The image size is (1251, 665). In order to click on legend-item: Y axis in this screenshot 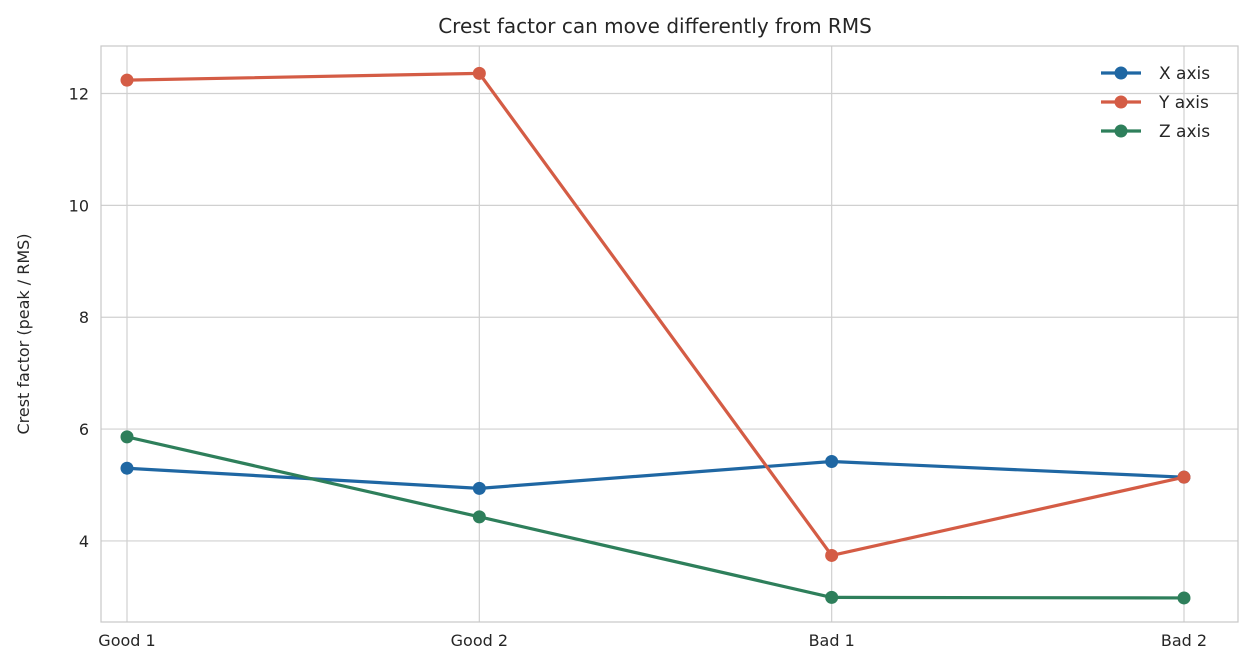, I will do `click(1155, 103)`.